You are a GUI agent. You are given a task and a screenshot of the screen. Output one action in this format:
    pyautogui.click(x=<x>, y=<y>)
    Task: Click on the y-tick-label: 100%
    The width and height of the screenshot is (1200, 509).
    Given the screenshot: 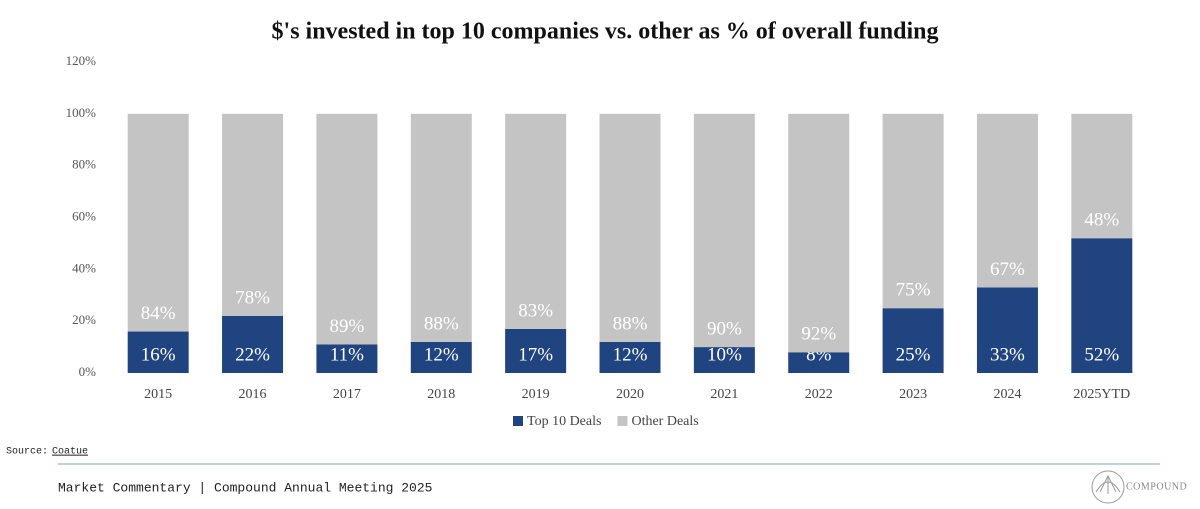 What is the action you would take?
    pyautogui.click(x=81, y=112)
    